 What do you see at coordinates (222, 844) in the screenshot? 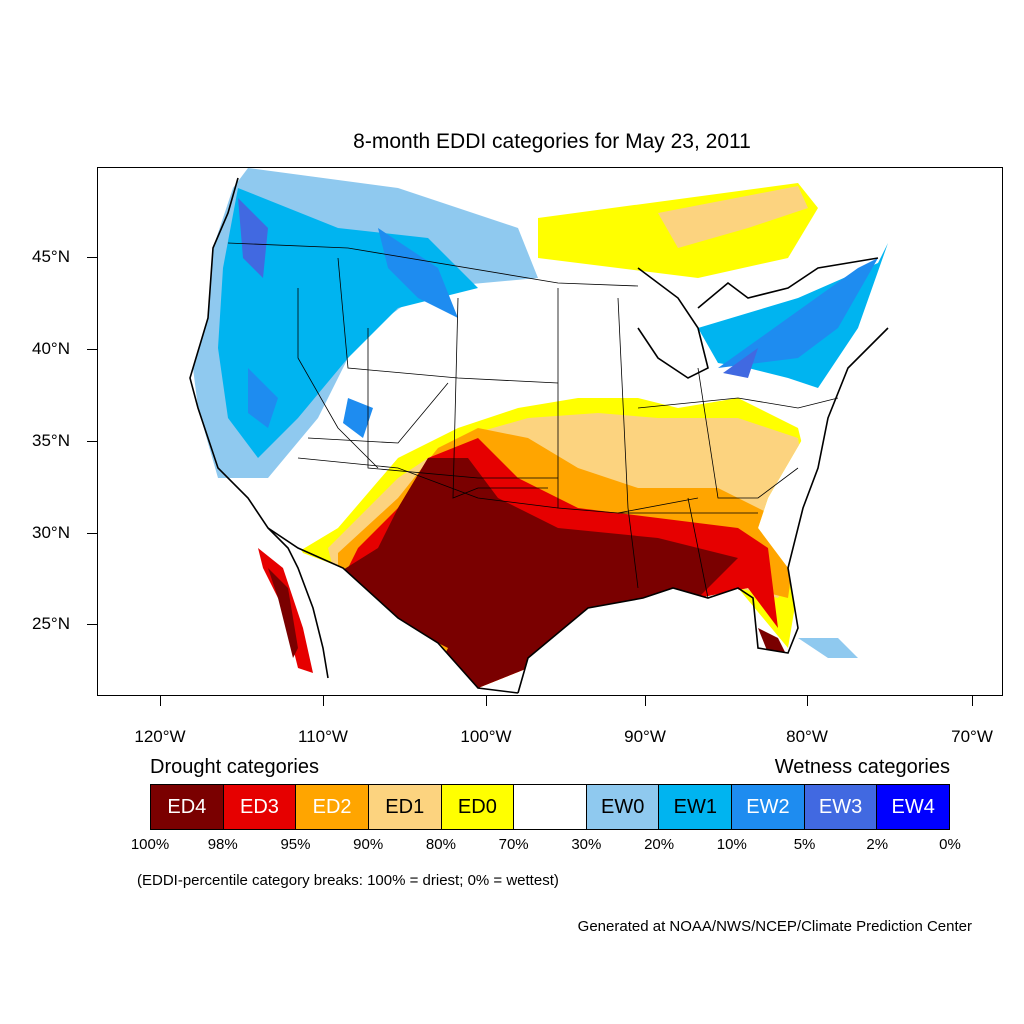
I see `legend-break-label: 98%` at bounding box center [222, 844].